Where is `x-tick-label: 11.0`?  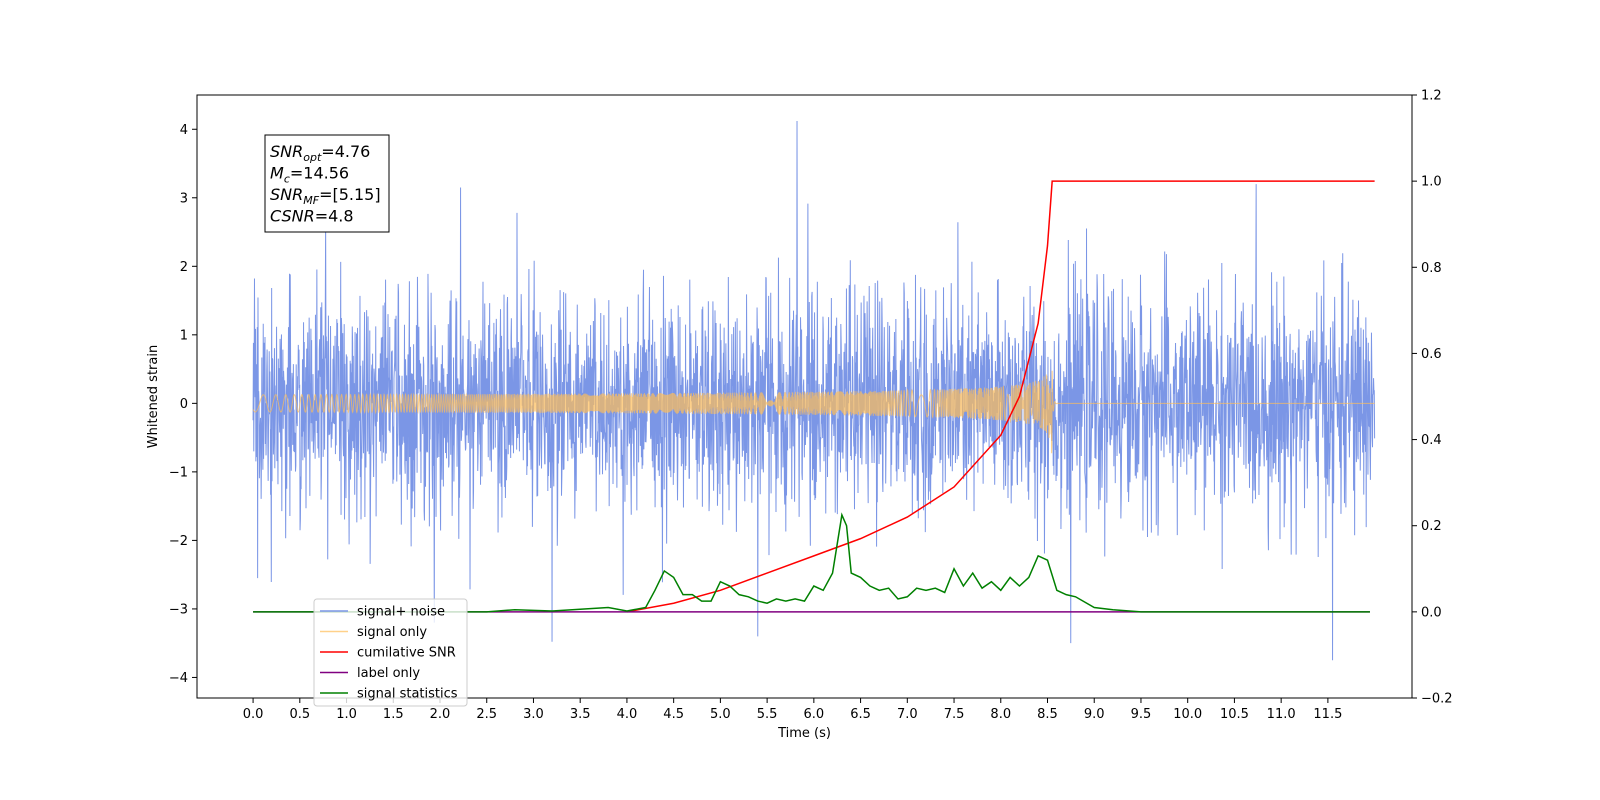
x-tick-label: 11.0 is located at coordinates (1281, 714).